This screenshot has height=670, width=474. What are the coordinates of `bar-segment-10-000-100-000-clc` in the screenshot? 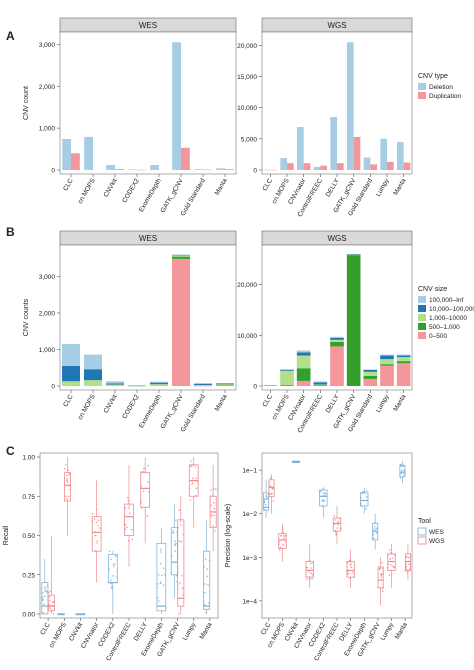 It's located at (71, 373).